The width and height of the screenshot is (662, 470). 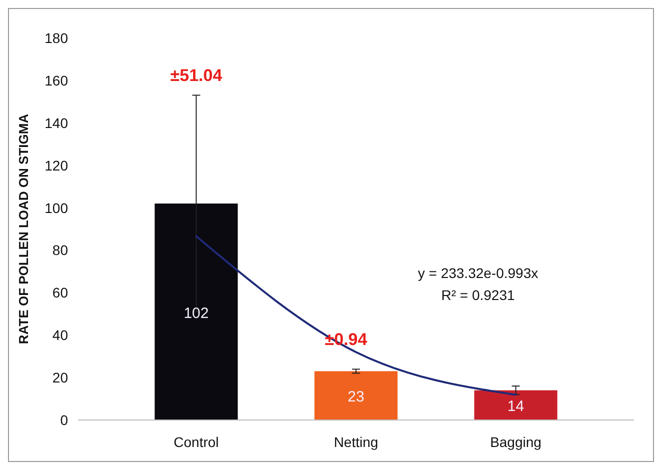 What do you see at coordinates (23, 228) in the screenshot?
I see `y-axis-title: RATE OF POLLEN LOAD ON STIGMA` at bounding box center [23, 228].